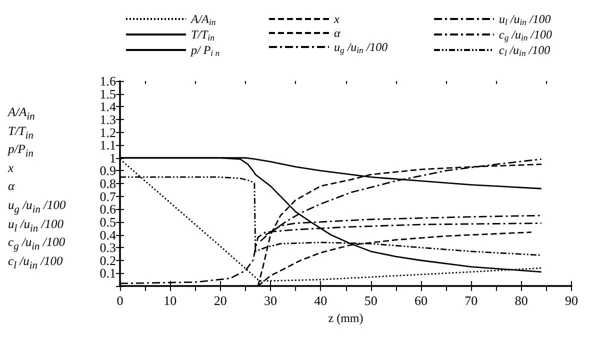 Image resolution: width=589 pixels, height=338 pixels. Describe the element at coordinates (521, 300) in the screenshot. I see `x-tick-label: 80` at that location.